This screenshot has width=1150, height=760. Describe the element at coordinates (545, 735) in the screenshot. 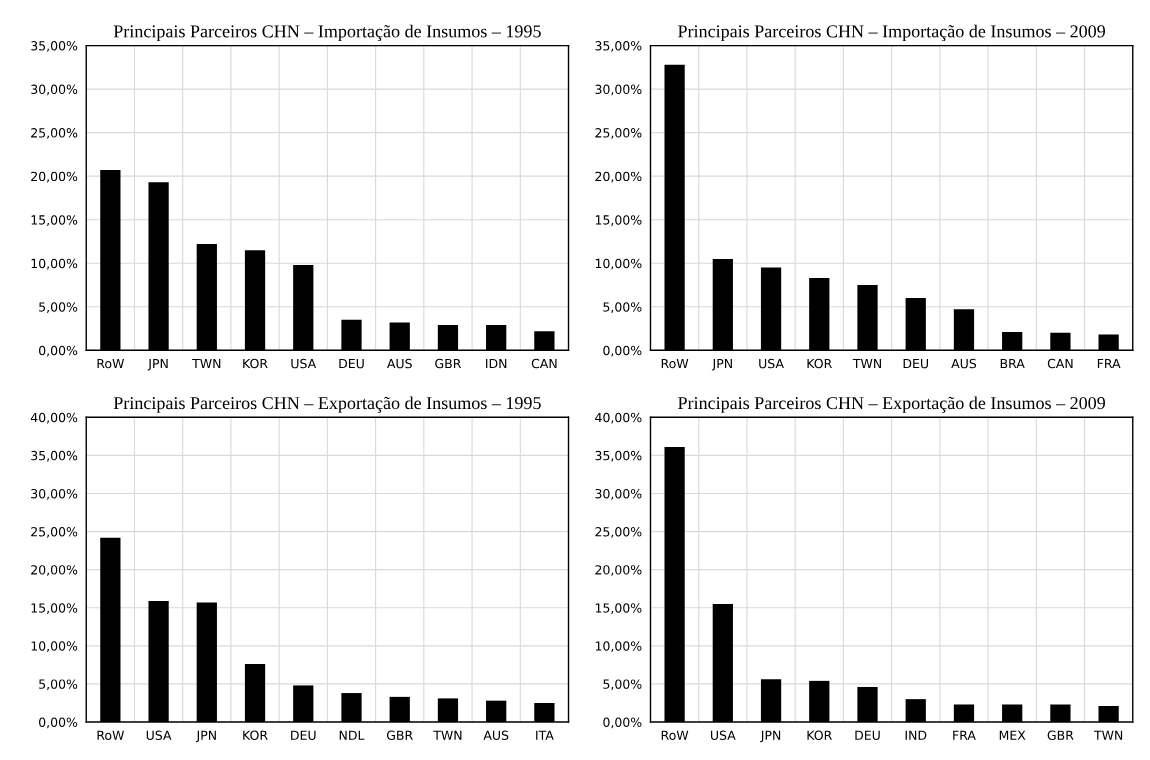

I see `x-tick-label: ITA` at that location.